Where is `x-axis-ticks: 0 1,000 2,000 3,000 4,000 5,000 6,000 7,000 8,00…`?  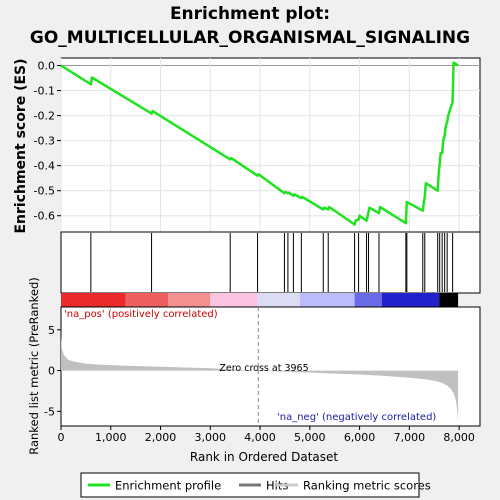 x-axis-ticks: 0 1,000 2,000 3,000 4,000 5,000 6,000 7,000 8,00… is located at coordinates (266, 435).